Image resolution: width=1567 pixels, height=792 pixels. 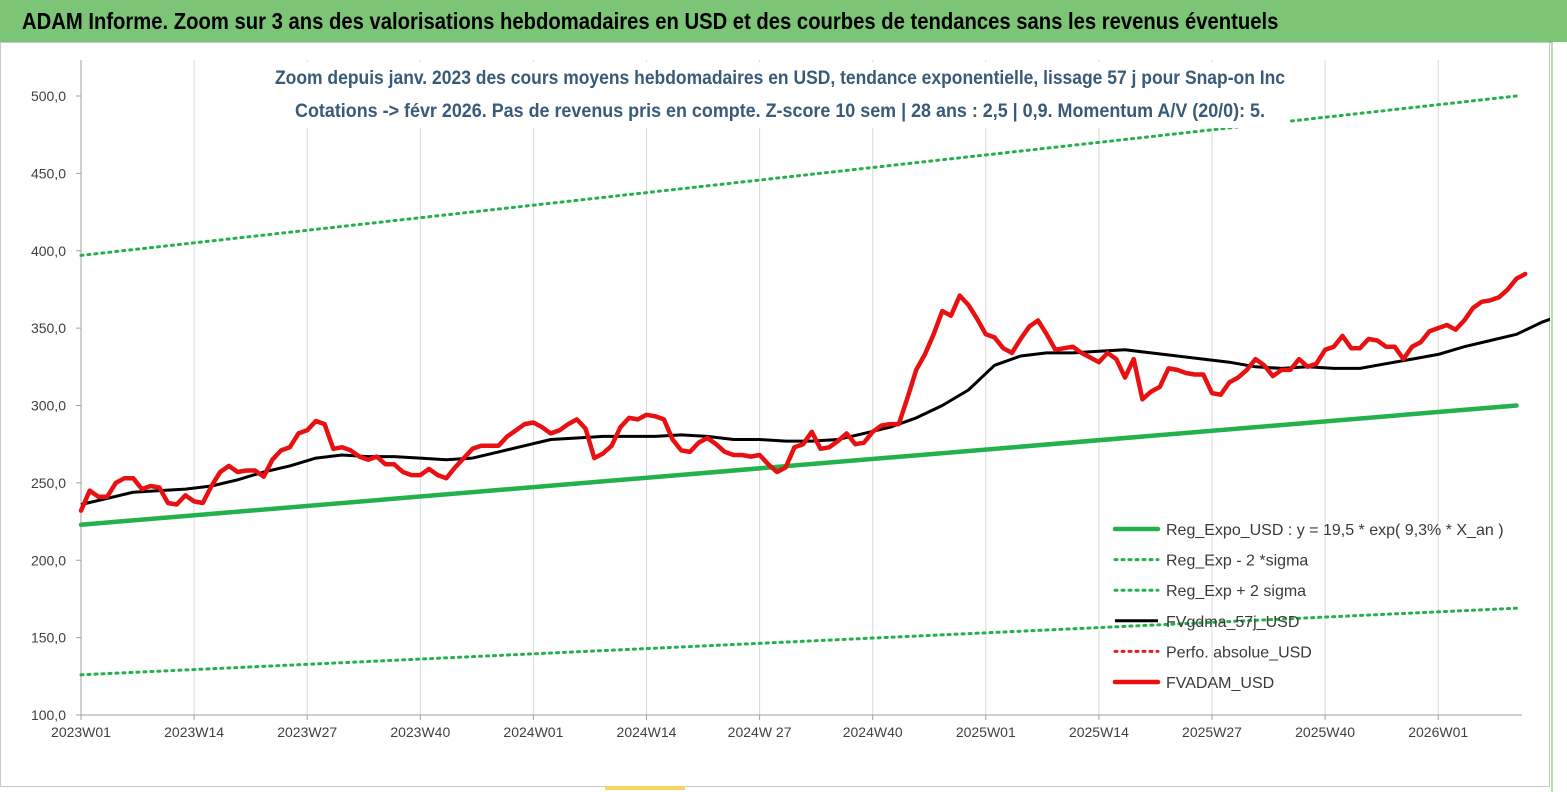 I want to click on x-tick-label: 2024W01, so click(x=533, y=732).